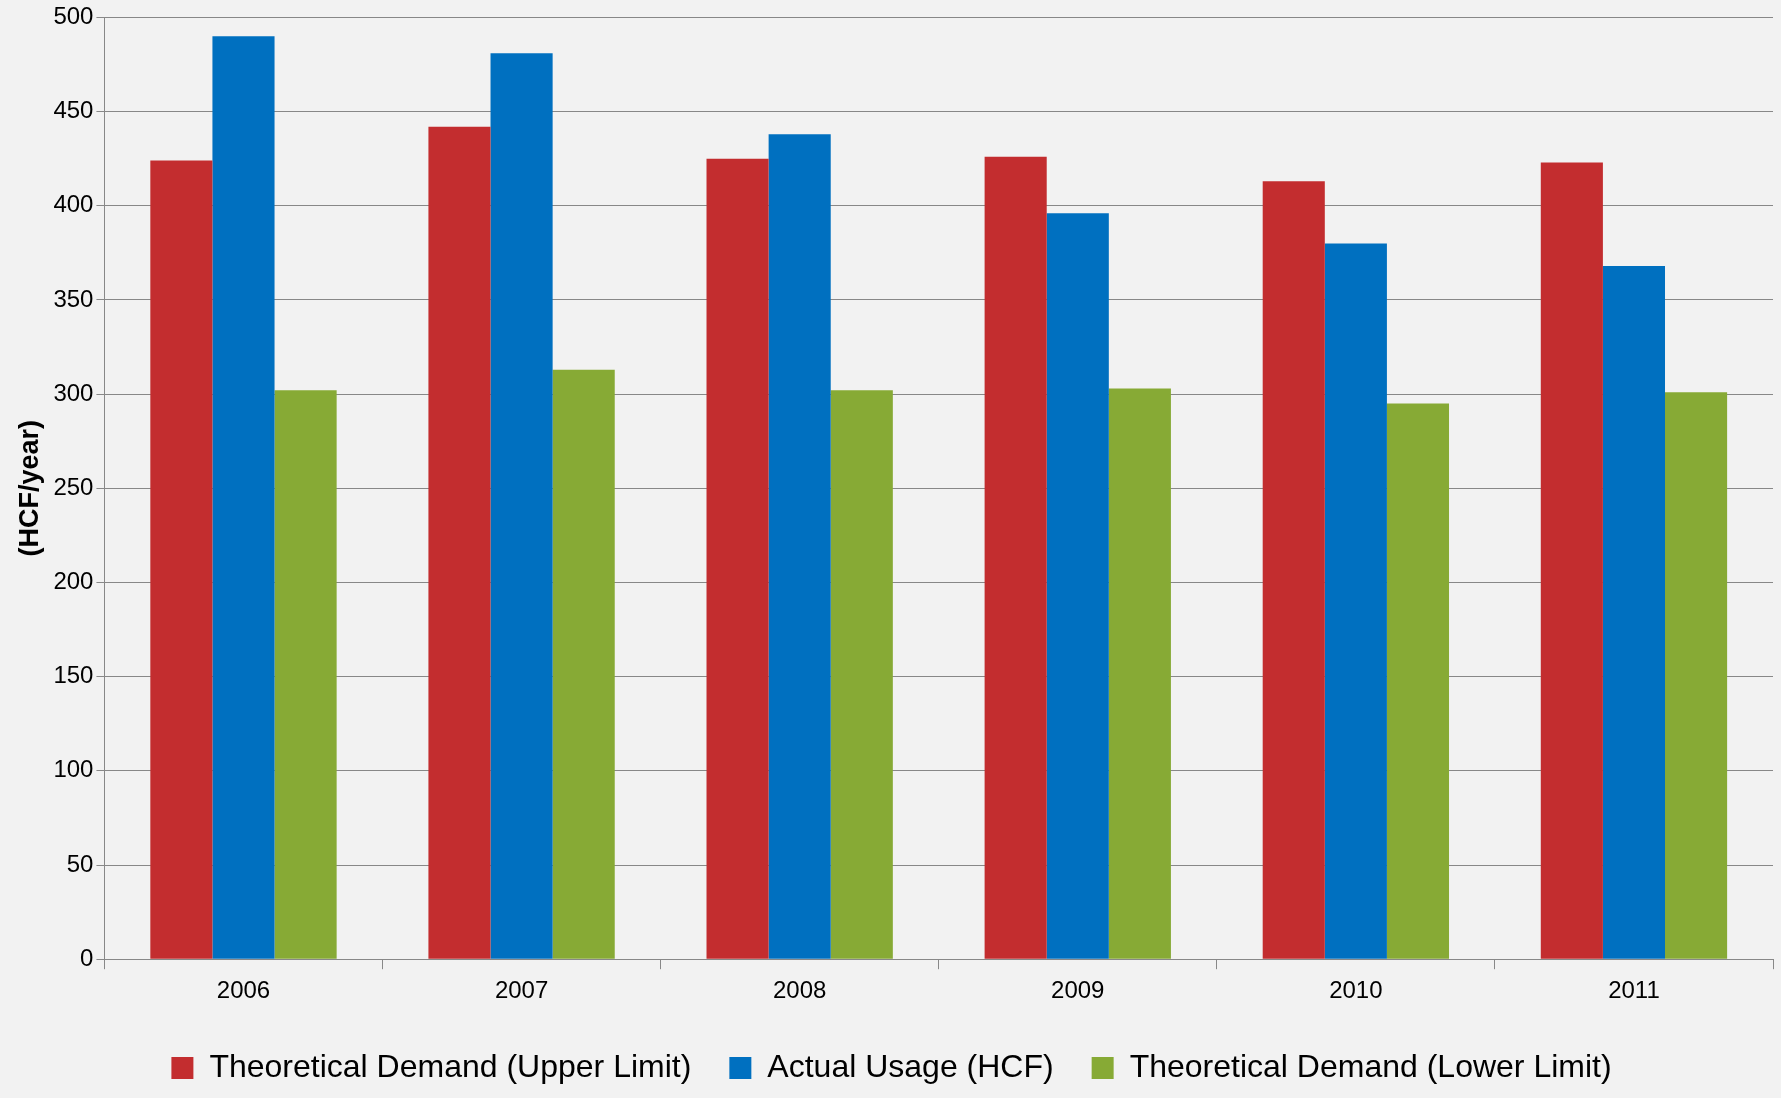  Describe the element at coordinates (799, 990) in the screenshot. I see `x-tick-label: 2008` at that location.